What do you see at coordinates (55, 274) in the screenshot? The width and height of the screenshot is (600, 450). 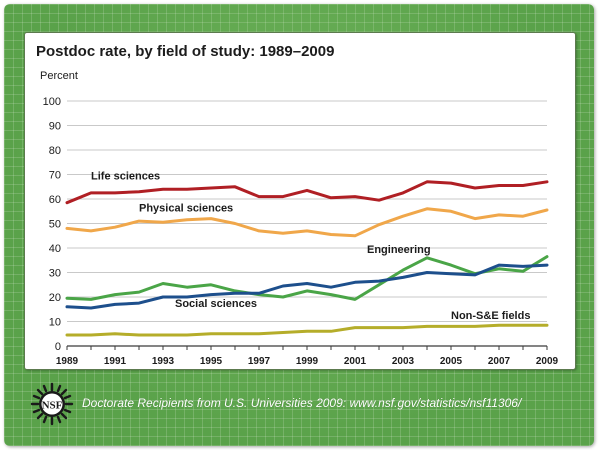 I see `y-tick-label-30: 30` at bounding box center [55, 274].